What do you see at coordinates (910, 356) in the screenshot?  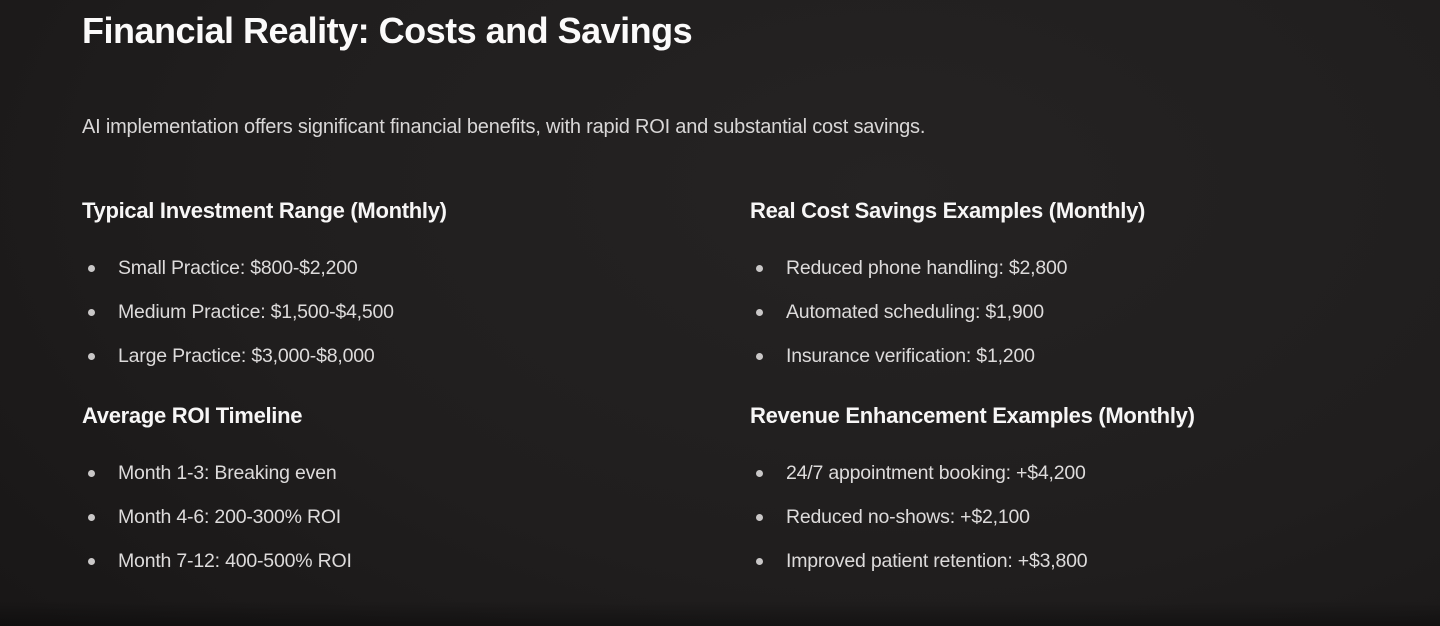 I see `list-item-text: Insurance verification: $1,200` at bounding box center [910, 356].